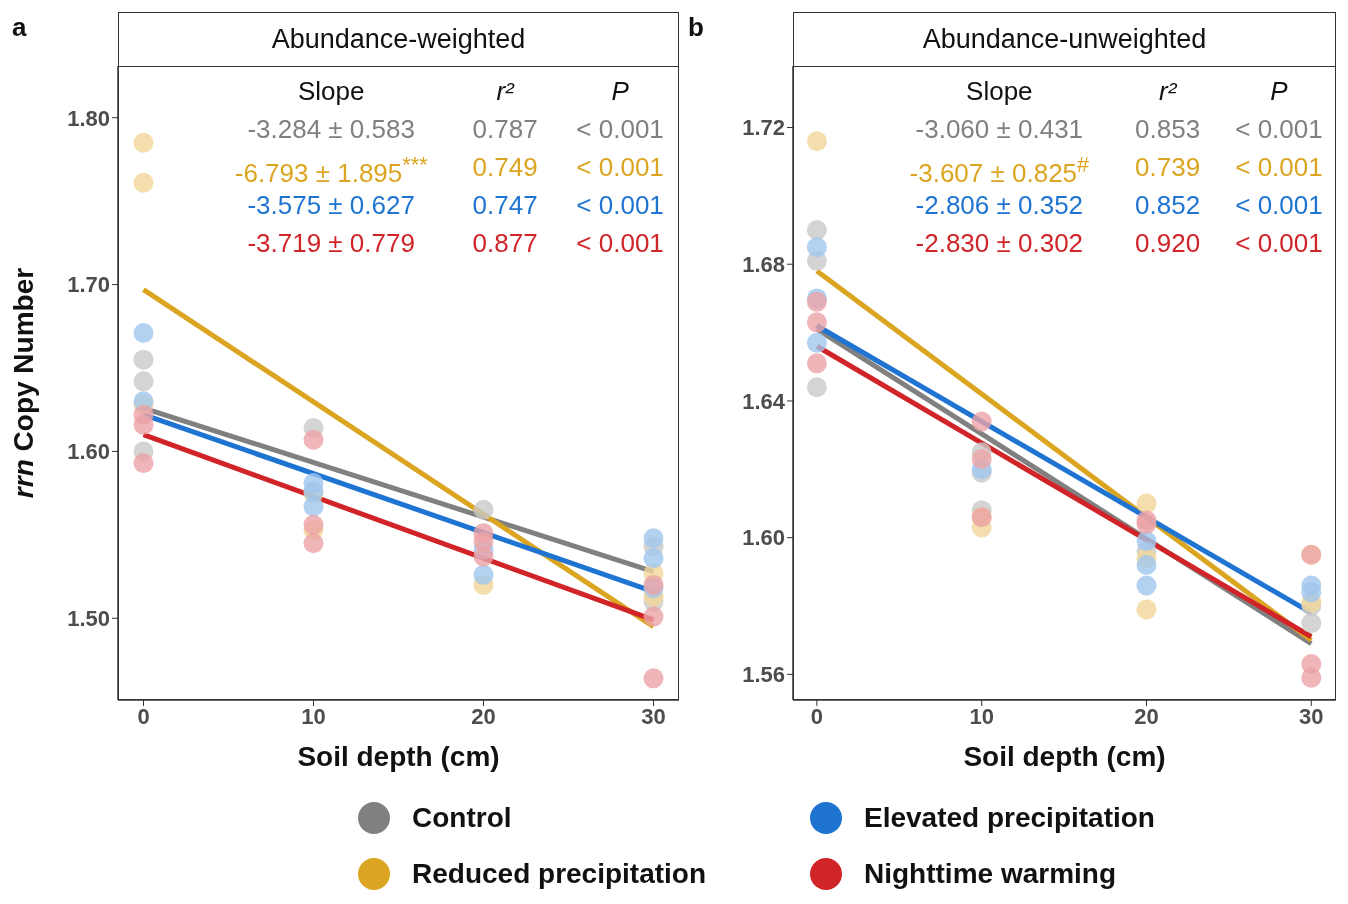 The image size is (1348, 904). What do you see at coordinates (331, 243) in the screenshot?
I see `annotation: -3.719 ± 0.779` at bounding box center [331, 243].